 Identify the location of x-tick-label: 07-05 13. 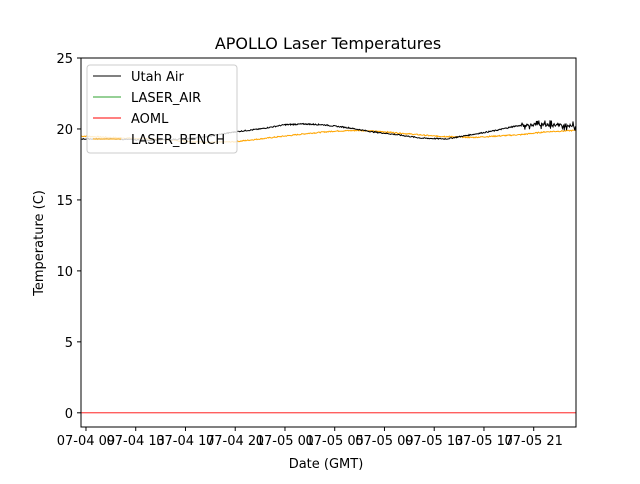
(434, 441).